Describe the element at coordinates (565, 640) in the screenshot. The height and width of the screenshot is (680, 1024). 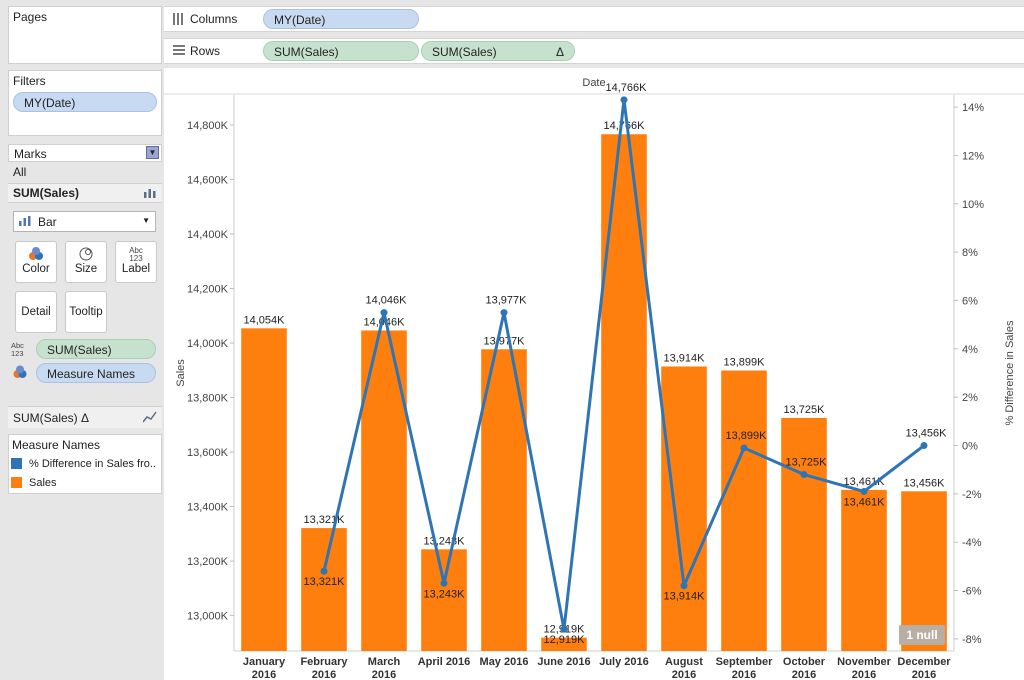
I see `pct-diff-label: 12,919K` at that location.